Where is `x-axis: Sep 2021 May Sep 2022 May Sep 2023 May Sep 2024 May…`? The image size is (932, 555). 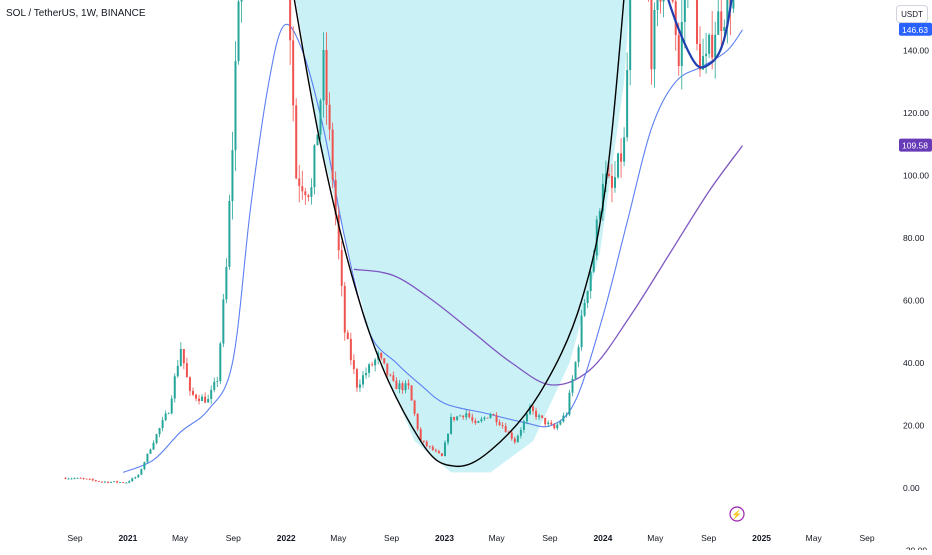 x-axis: Sep 2021 May Sep 2022 May Sep 2023 May Sep 2024 May… is located at coordinates (470, 538).